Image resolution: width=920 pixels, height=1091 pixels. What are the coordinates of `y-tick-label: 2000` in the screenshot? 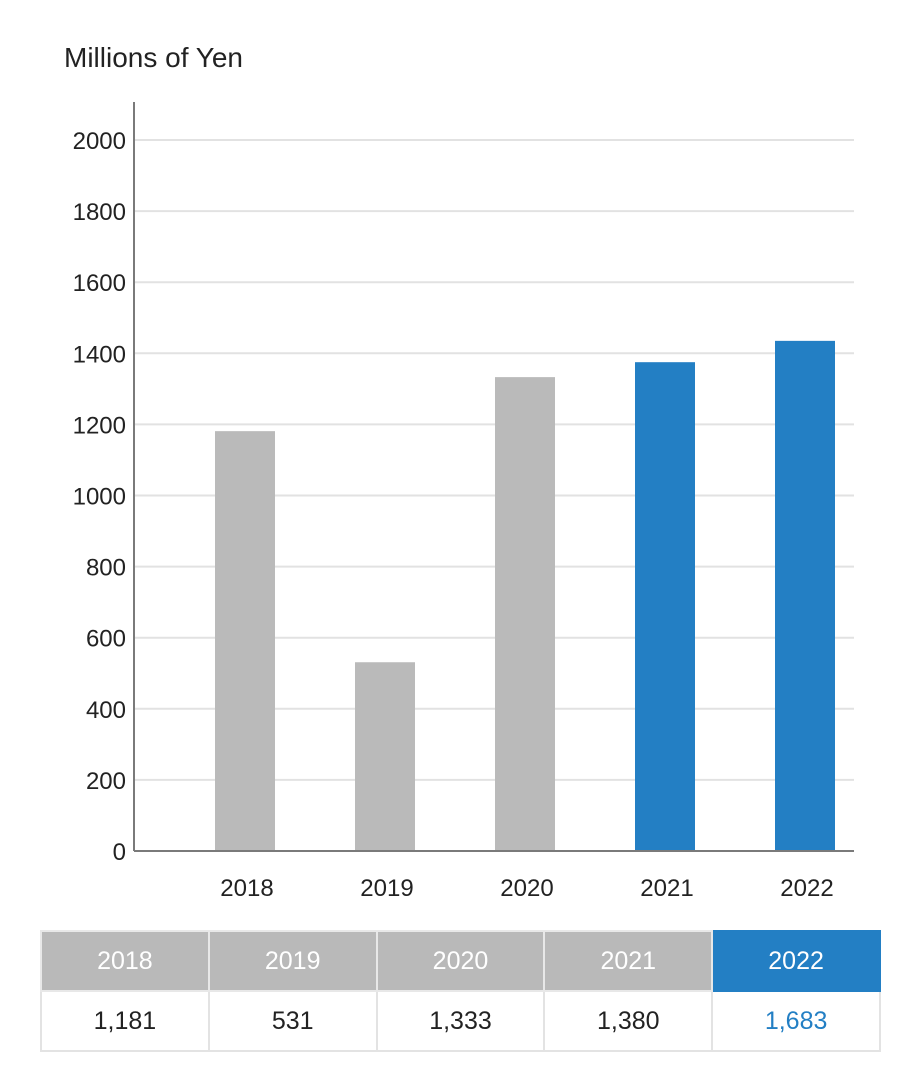 It's located at (99, 141).